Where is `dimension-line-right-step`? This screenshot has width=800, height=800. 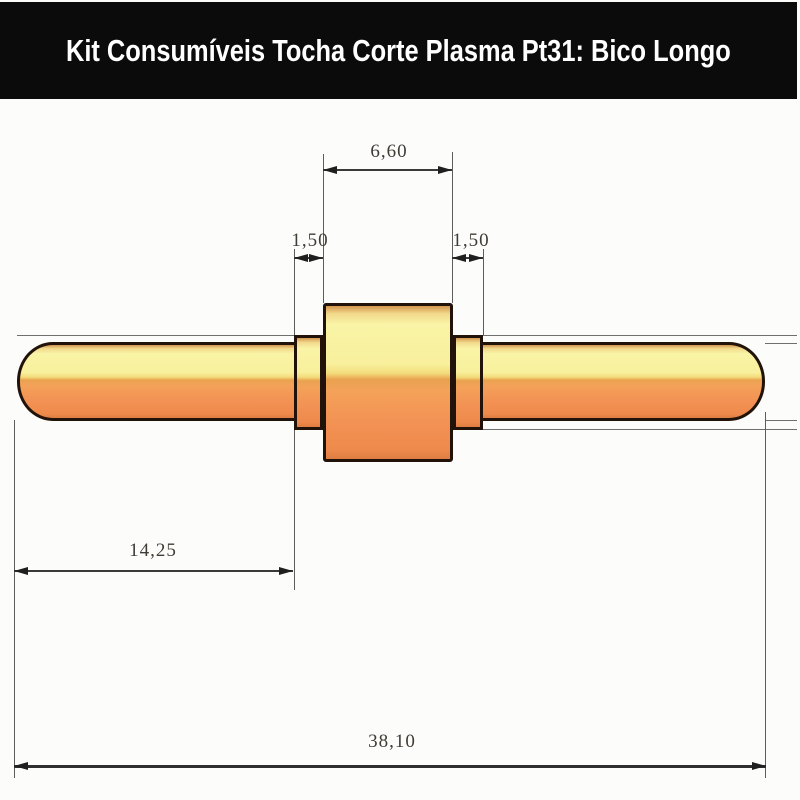
dimension-line-right-step is located at coordinates (467, 258).